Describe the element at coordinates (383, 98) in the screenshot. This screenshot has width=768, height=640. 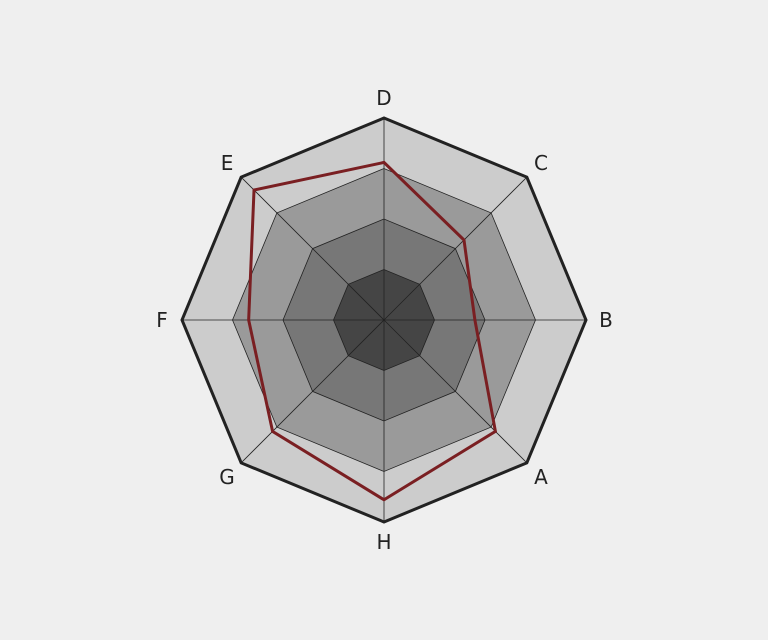
I see `axis-label-D: D` at that location.